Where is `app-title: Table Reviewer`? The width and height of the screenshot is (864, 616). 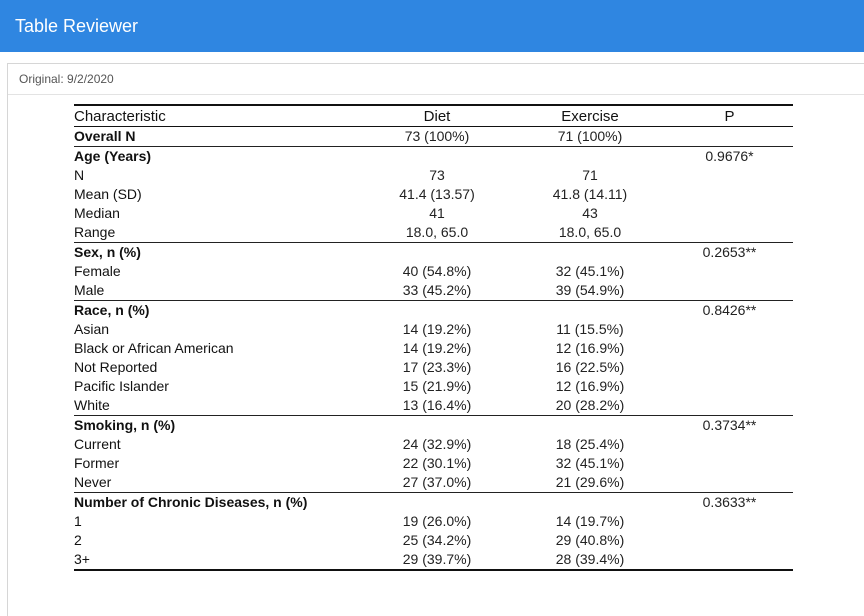 app-title: Table Reviewer is located at coordinates (77, 26).